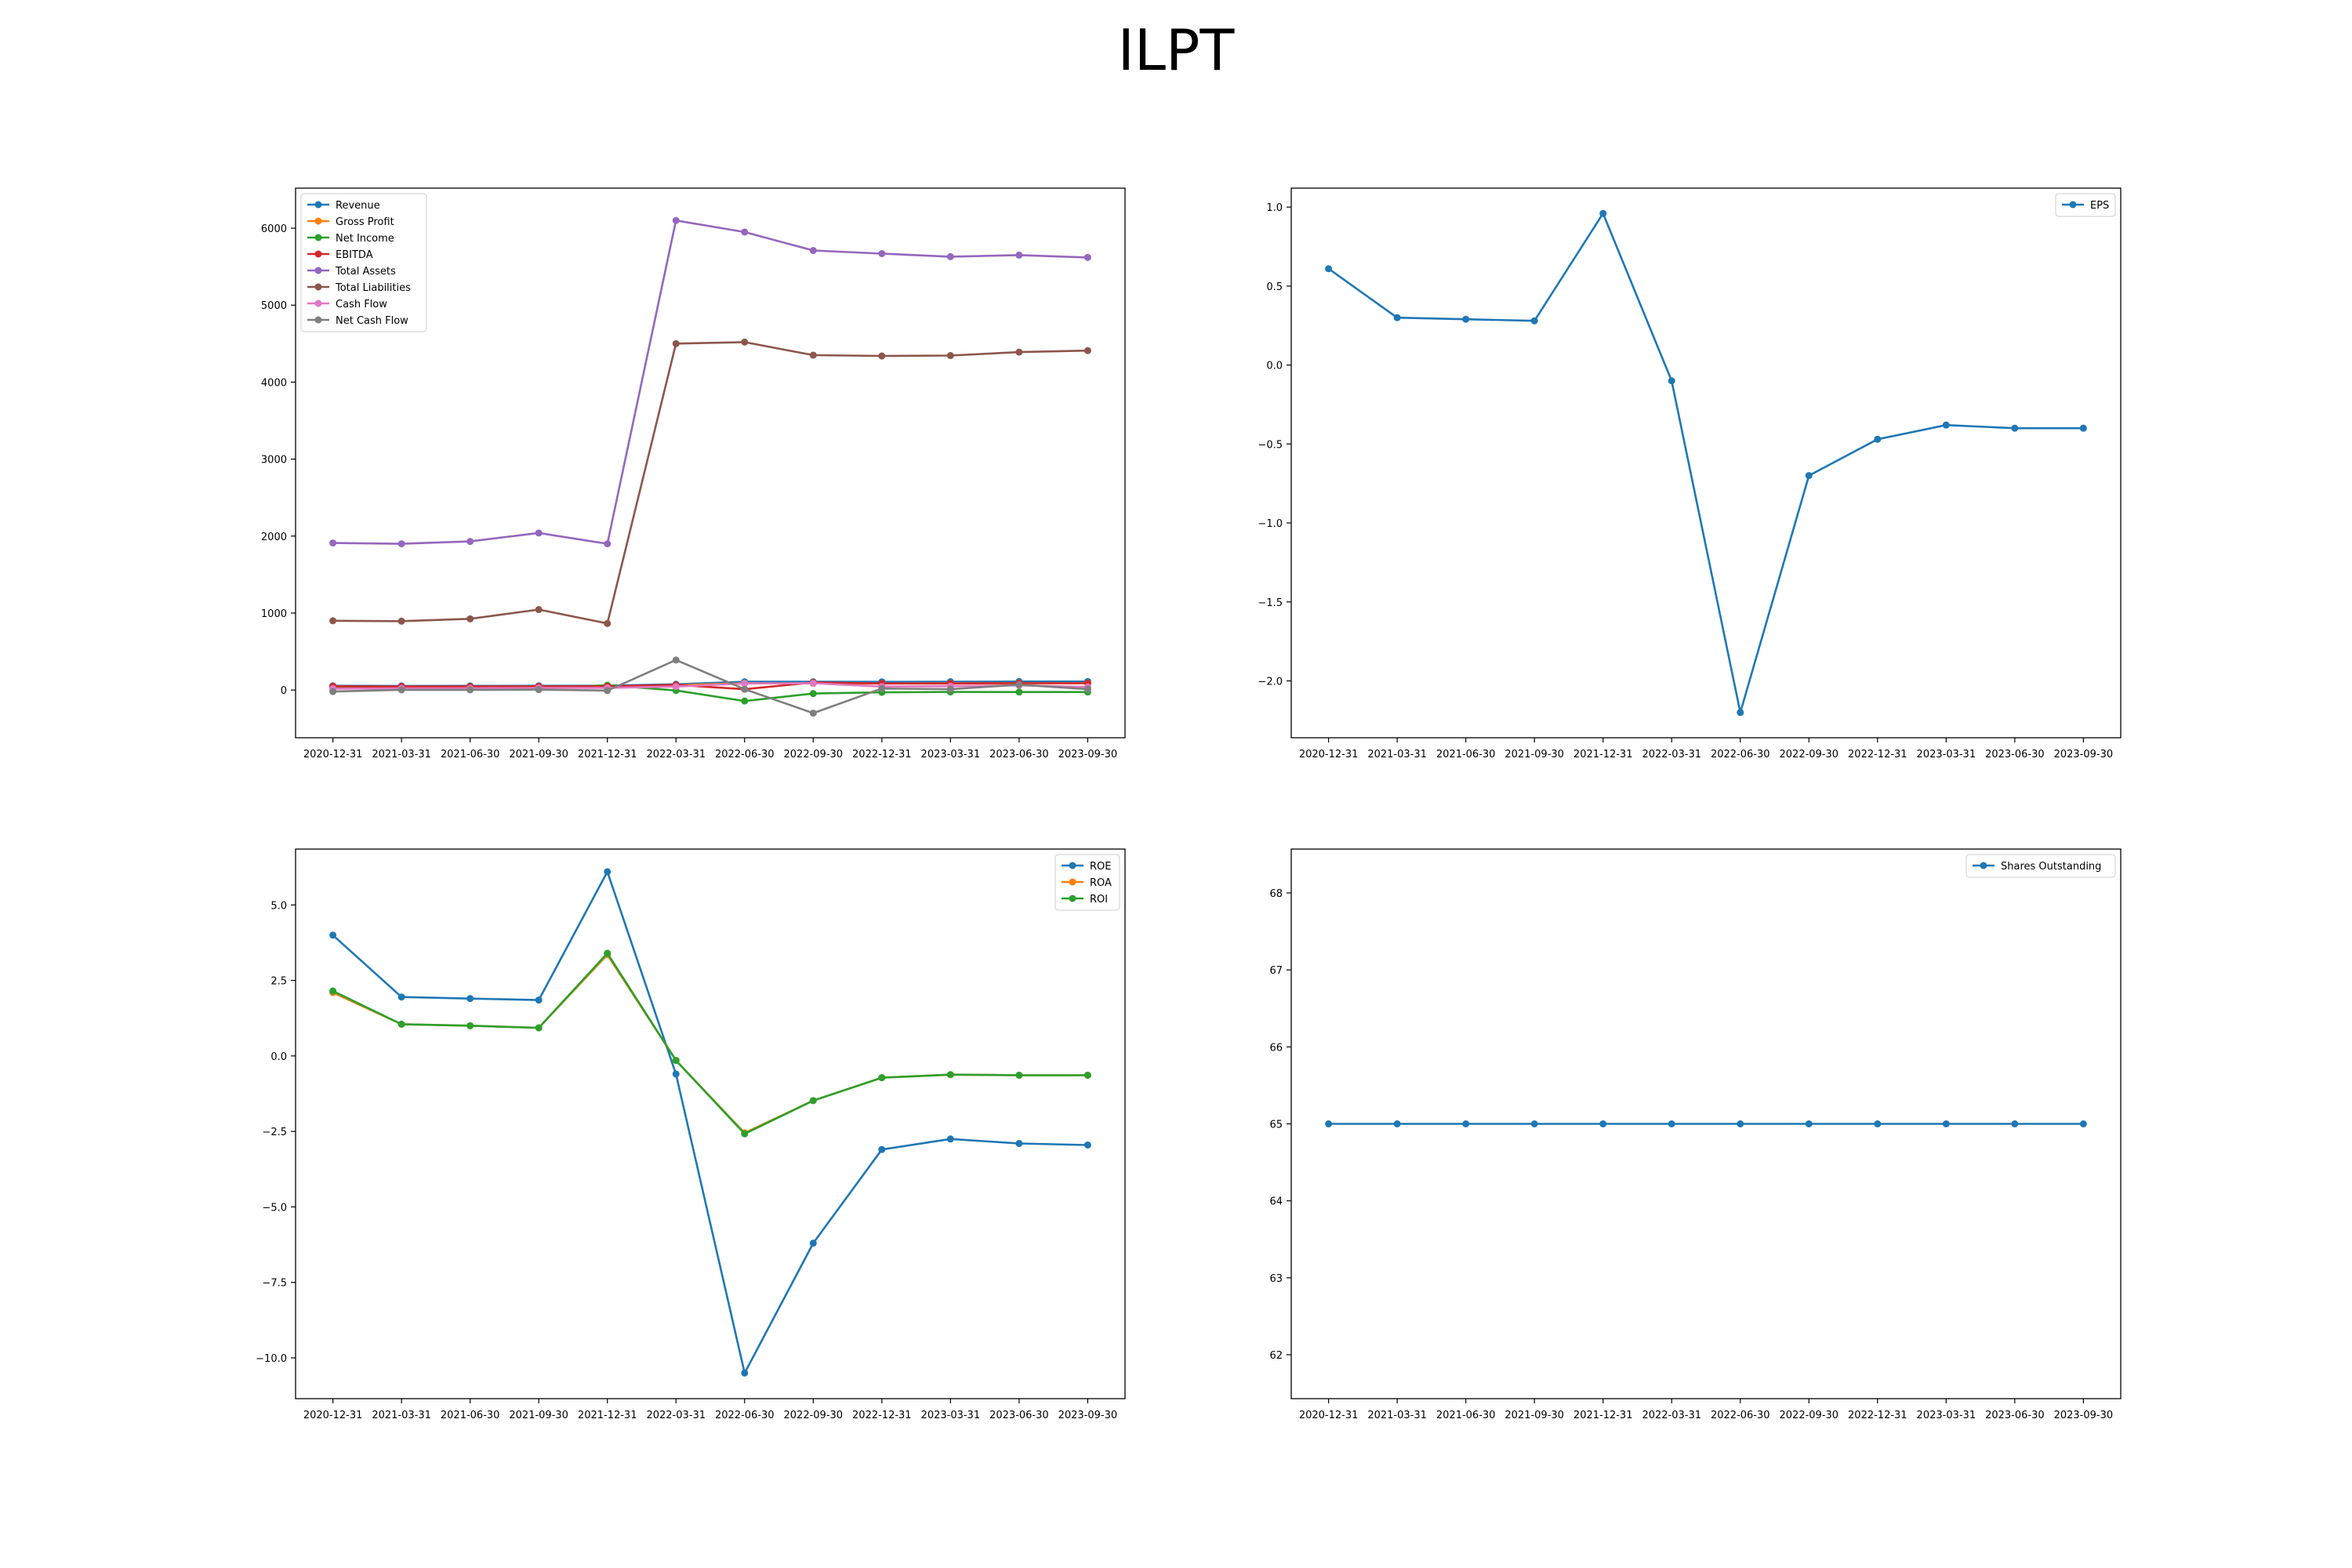  Describe the element at coordinates (1603, 1415) in the screenshot. I see `x-tick-label: 2021-12-31` at that location.